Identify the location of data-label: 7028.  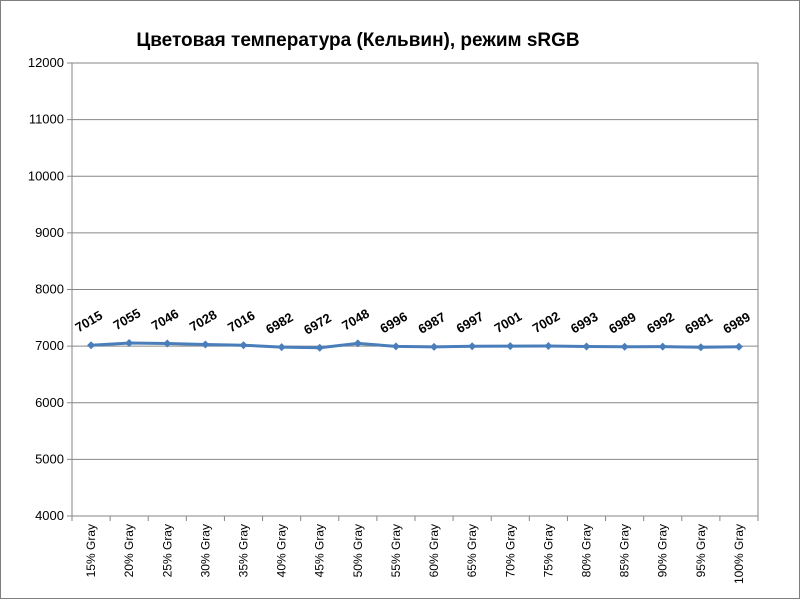
(203, 320).